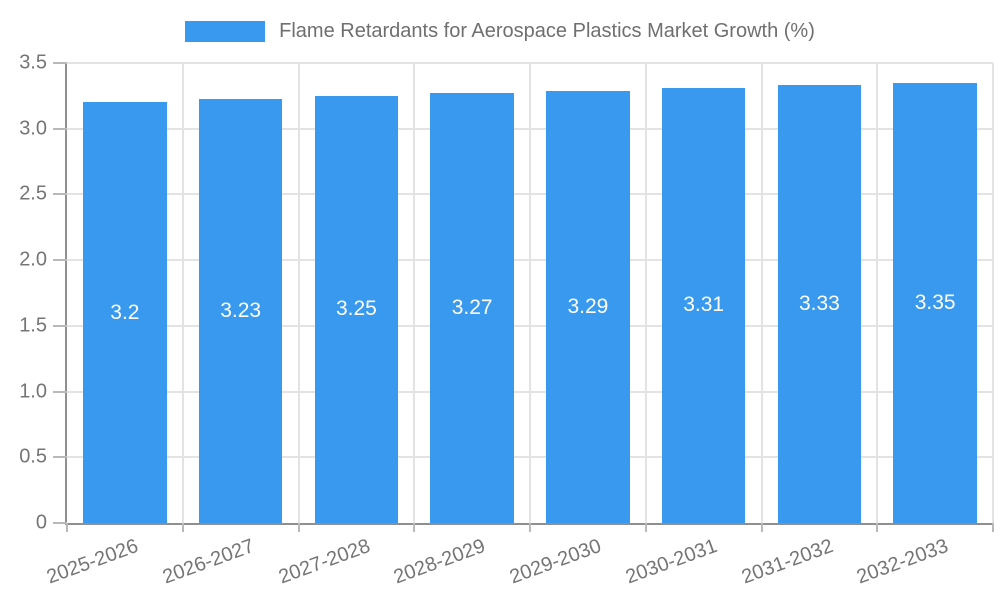 Image resolution: width=1000 pixels, height=600 pixels. I want to click on bar-2029-2030, so click(588, 306).